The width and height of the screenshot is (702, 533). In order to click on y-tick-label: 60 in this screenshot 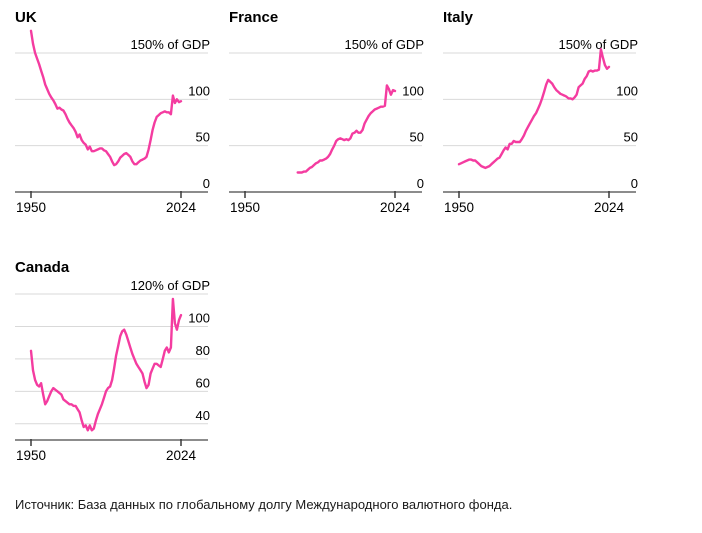, I will do `click(203, 382)`.